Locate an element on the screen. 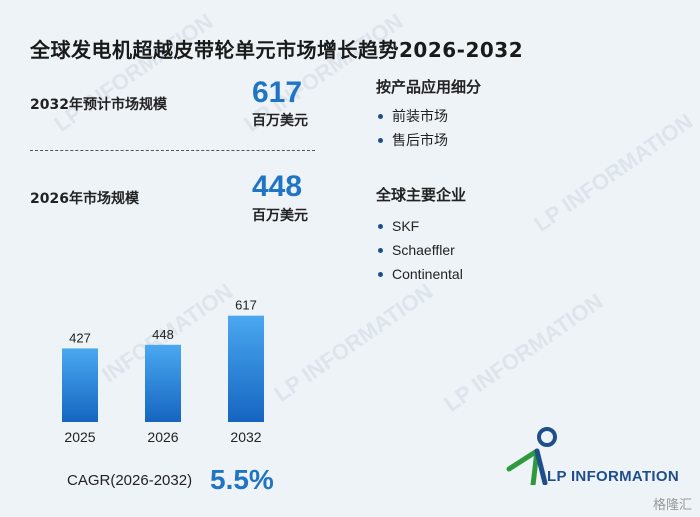 The width and height of the screenshot is (700, 517). metric-2032-value: 617 is located at coordinates (277, 92).